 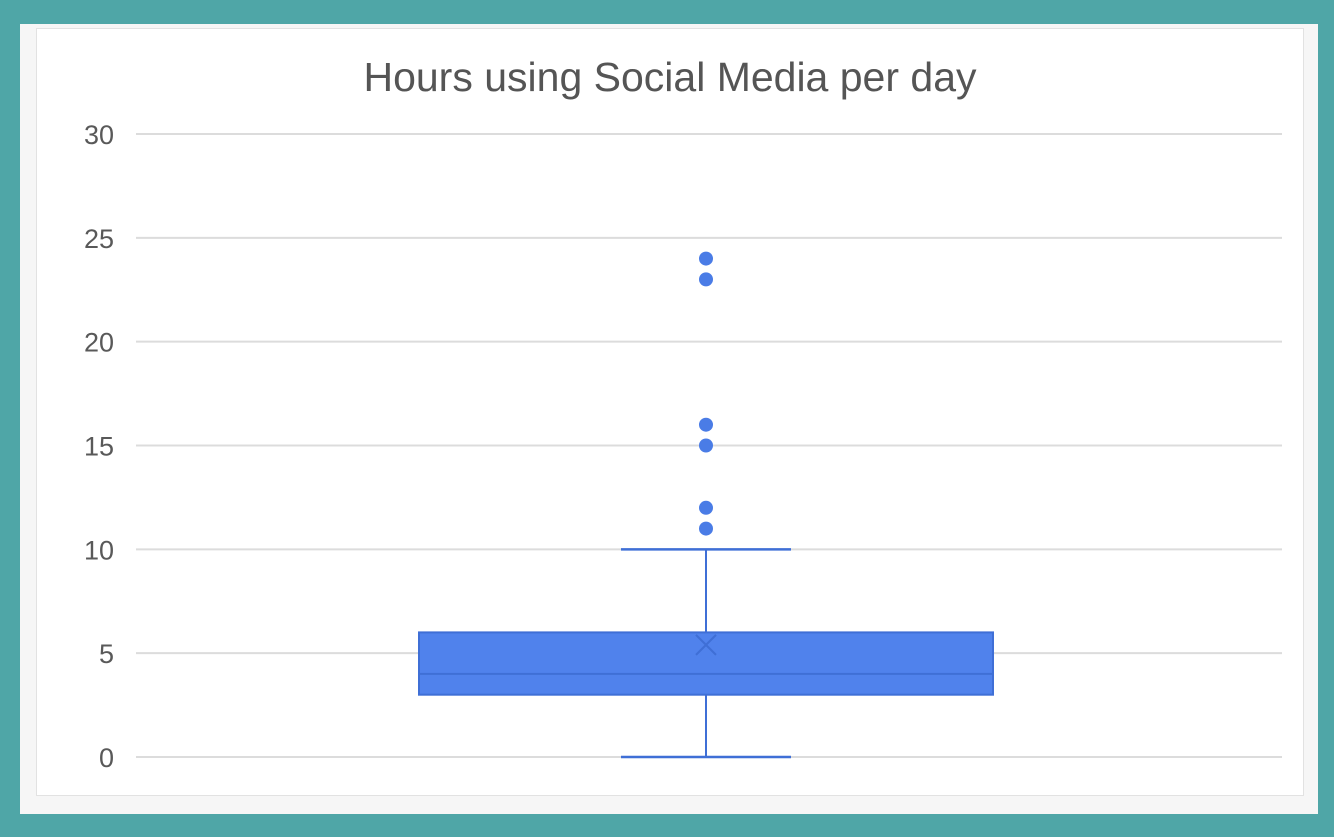 I want to click on mean-marker, so click(x=706, y=645).